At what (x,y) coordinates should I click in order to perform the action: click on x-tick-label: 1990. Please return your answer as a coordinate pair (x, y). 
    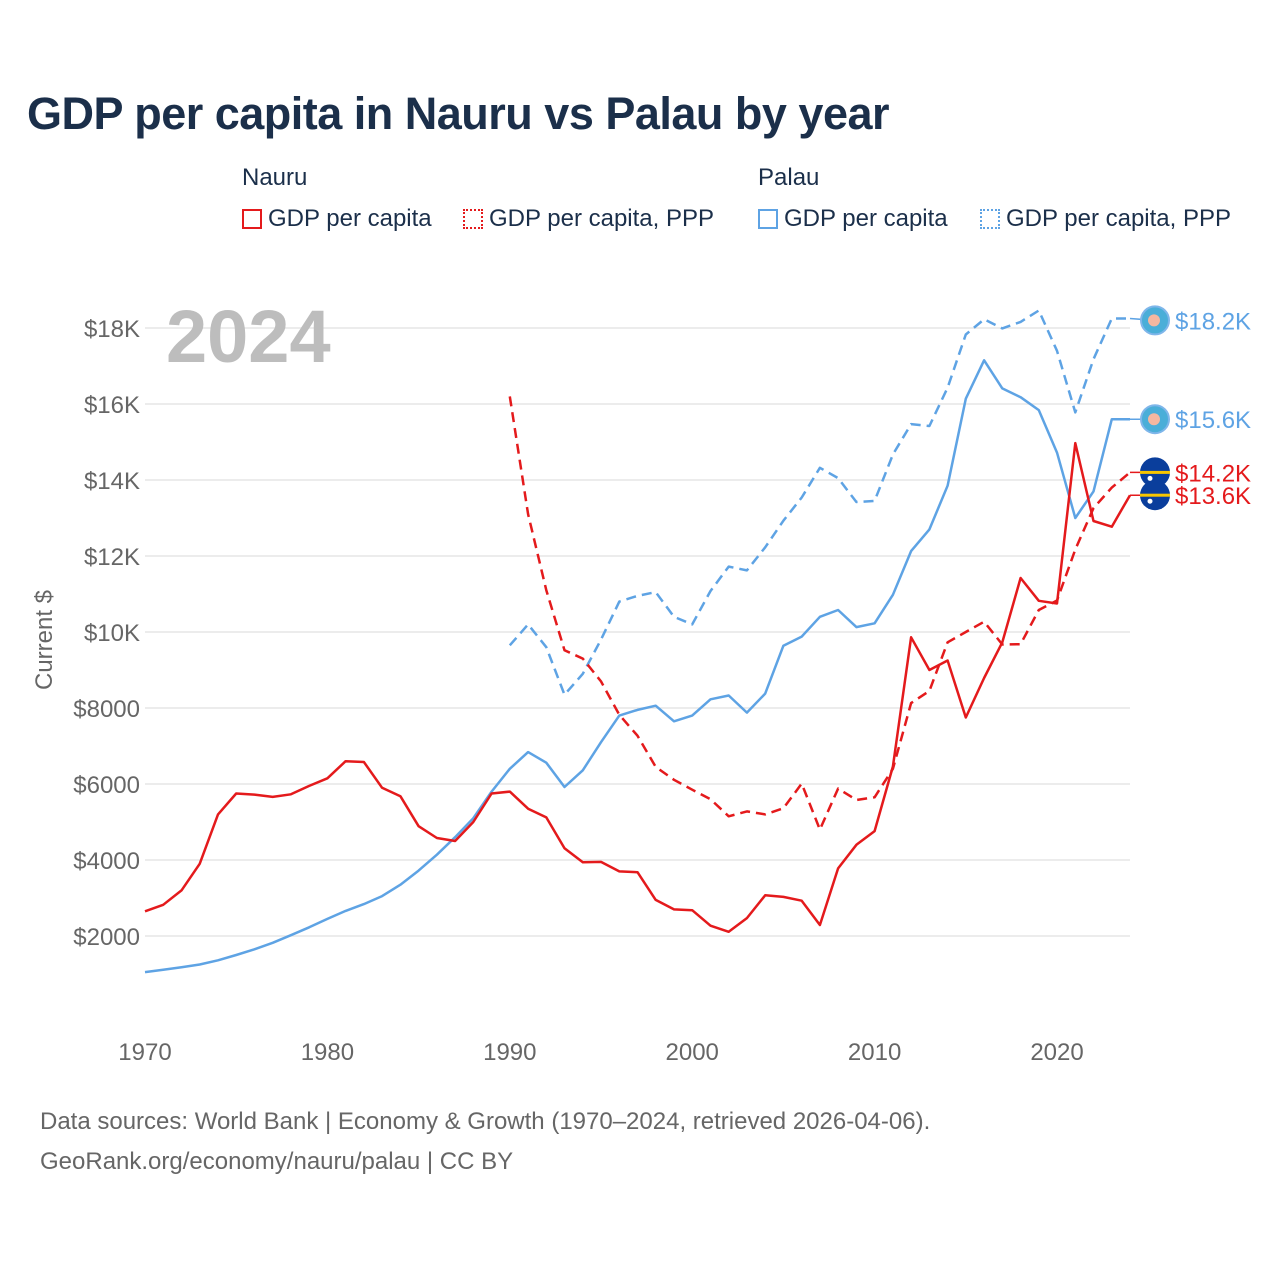
    Looking at the image, I should click on (509, 1052).